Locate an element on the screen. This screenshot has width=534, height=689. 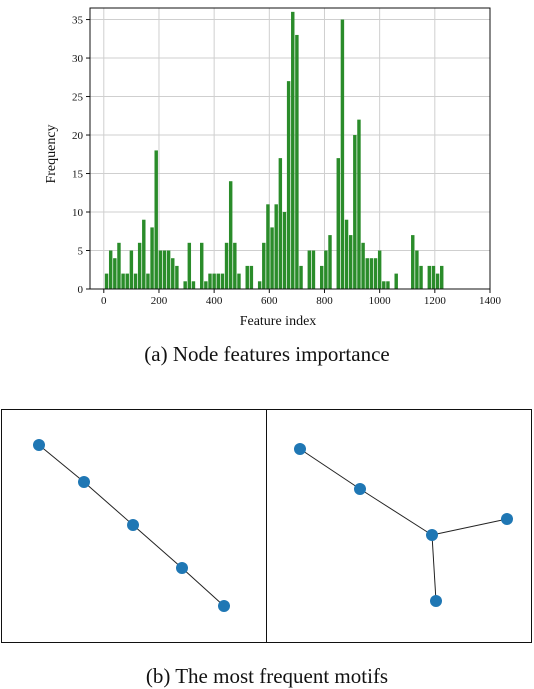
x-tick-label: 1400 is located at coordinates (490, 301).